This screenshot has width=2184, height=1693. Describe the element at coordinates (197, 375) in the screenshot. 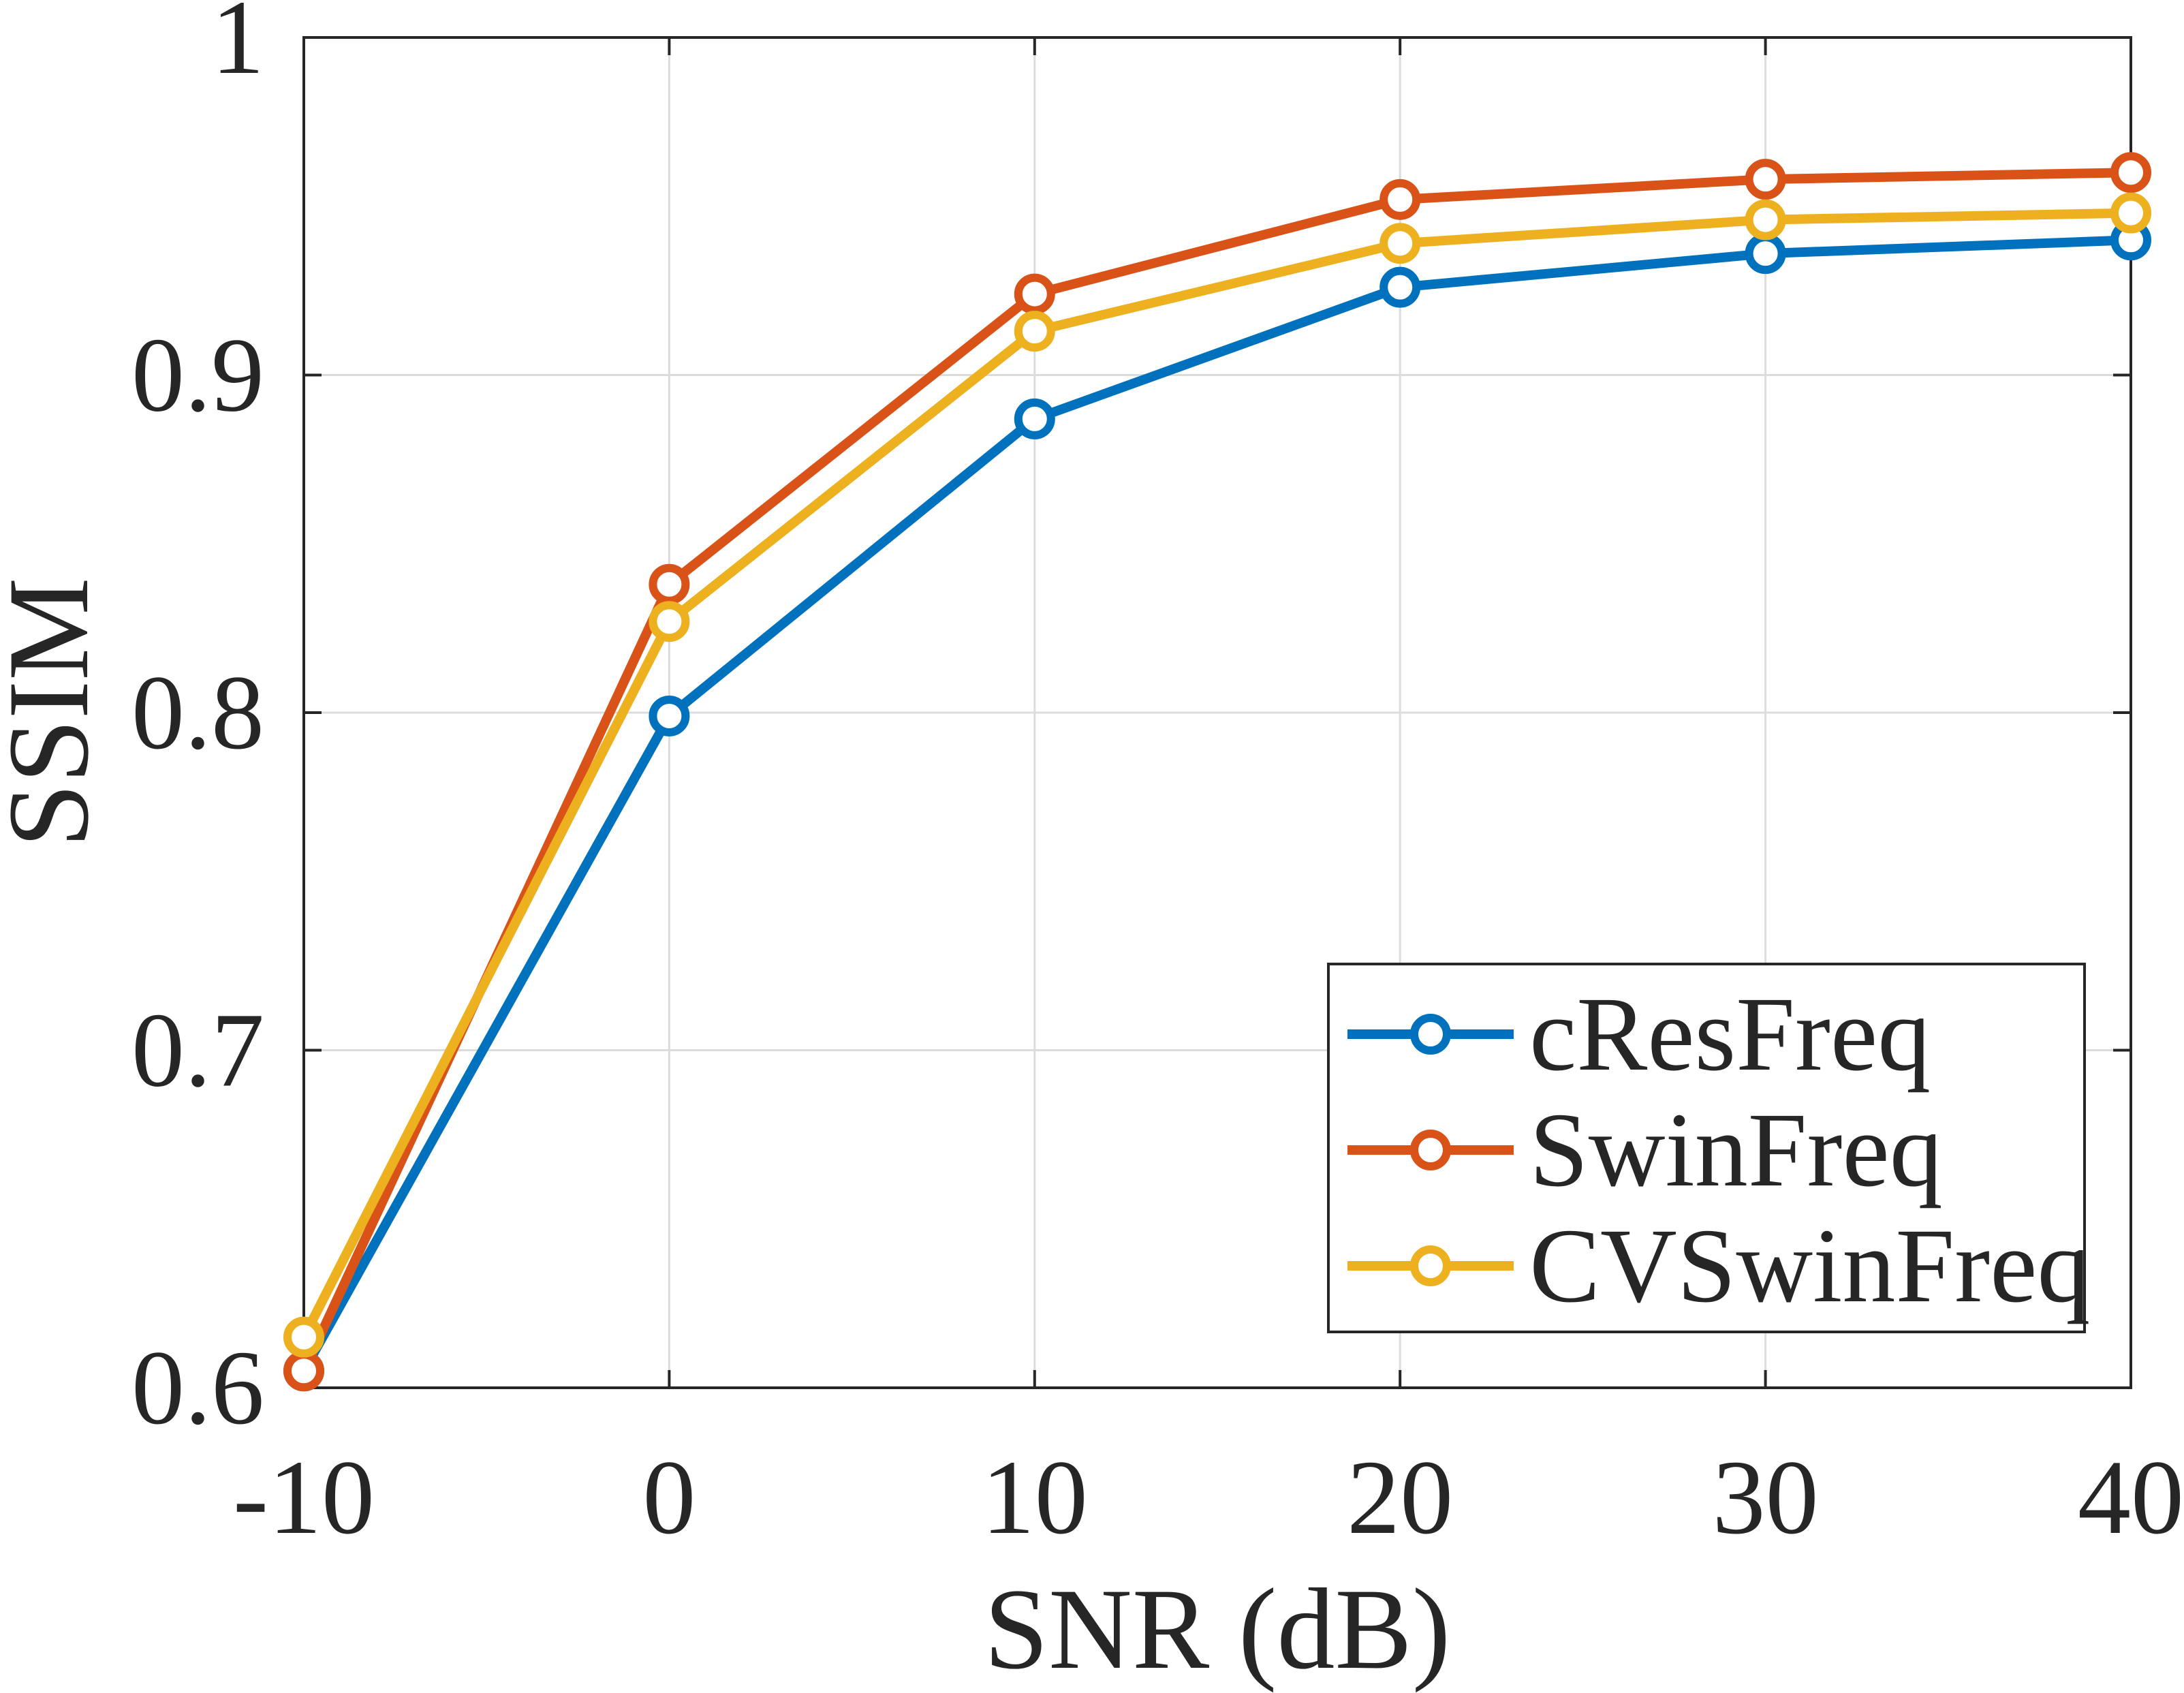

I see `y-tick-label: 0.9` at that location.